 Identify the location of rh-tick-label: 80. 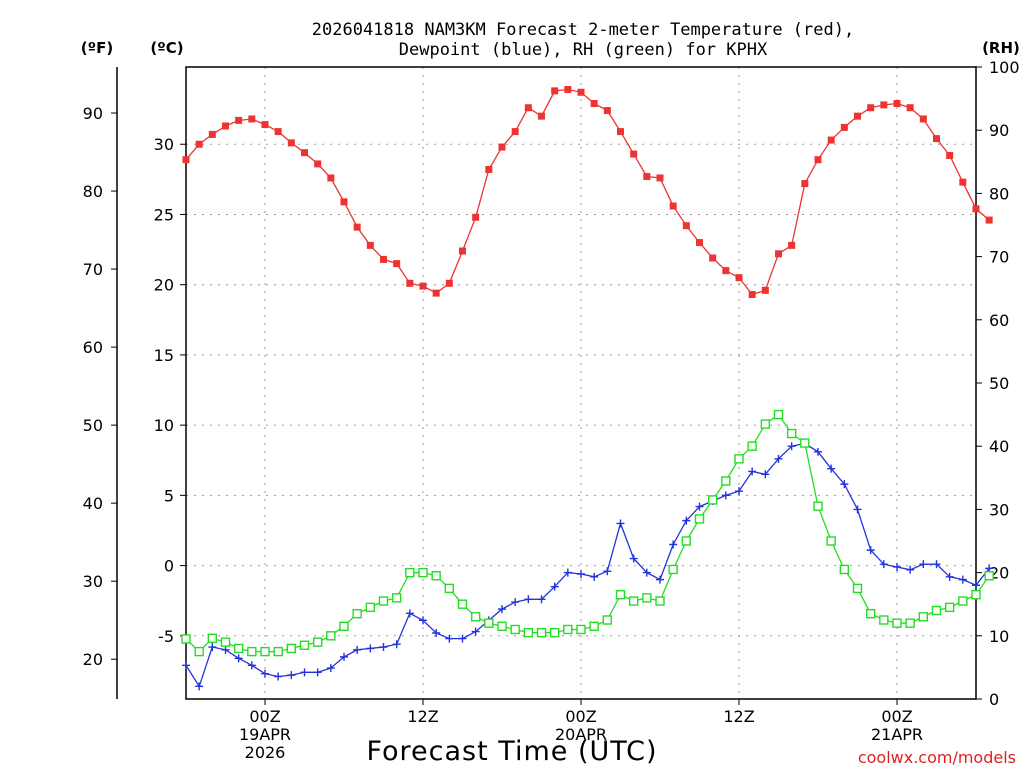
(999, 193).